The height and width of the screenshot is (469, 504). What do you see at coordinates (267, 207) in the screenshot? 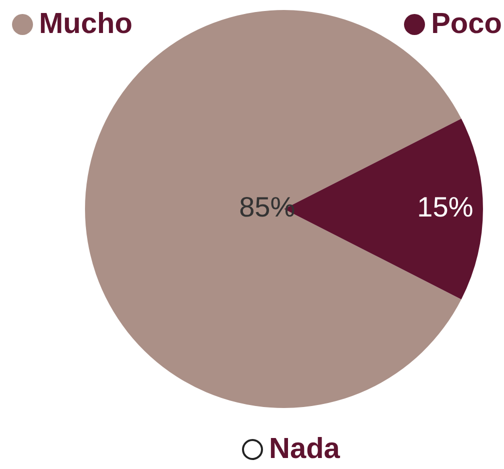
I see `data-label: 85%` at bounding box center [267, 207].